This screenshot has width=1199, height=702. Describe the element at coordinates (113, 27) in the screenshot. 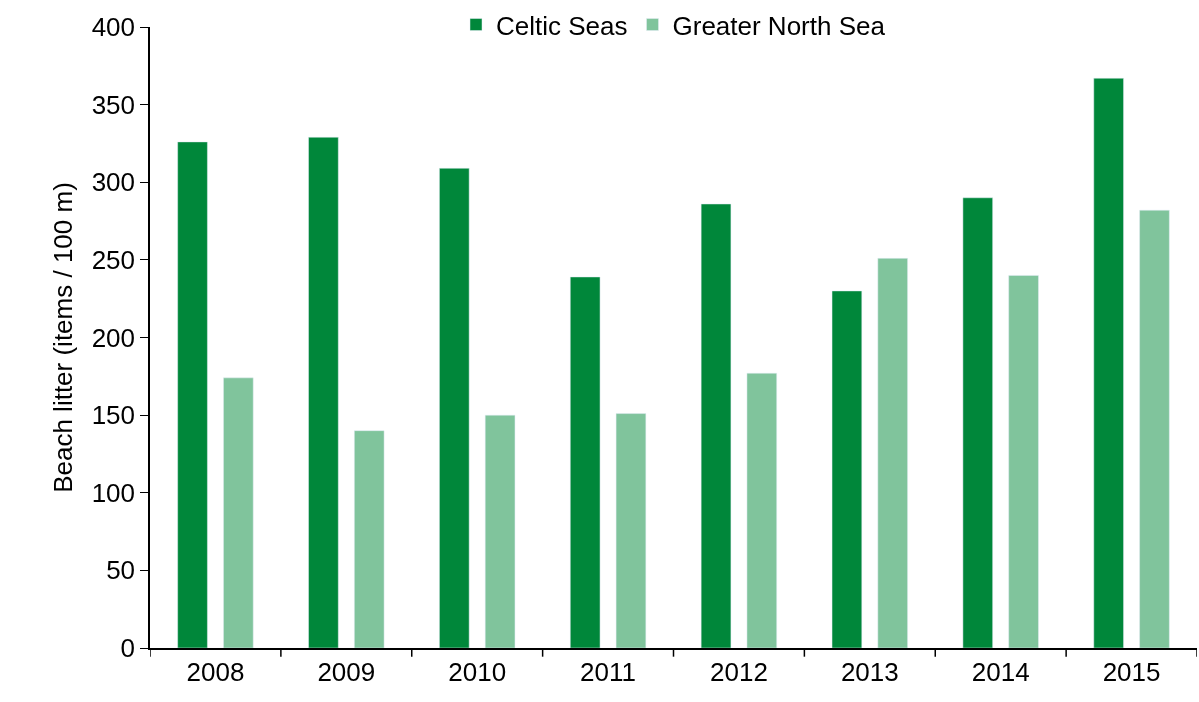

I see `y-tick-label: 400` at that location.